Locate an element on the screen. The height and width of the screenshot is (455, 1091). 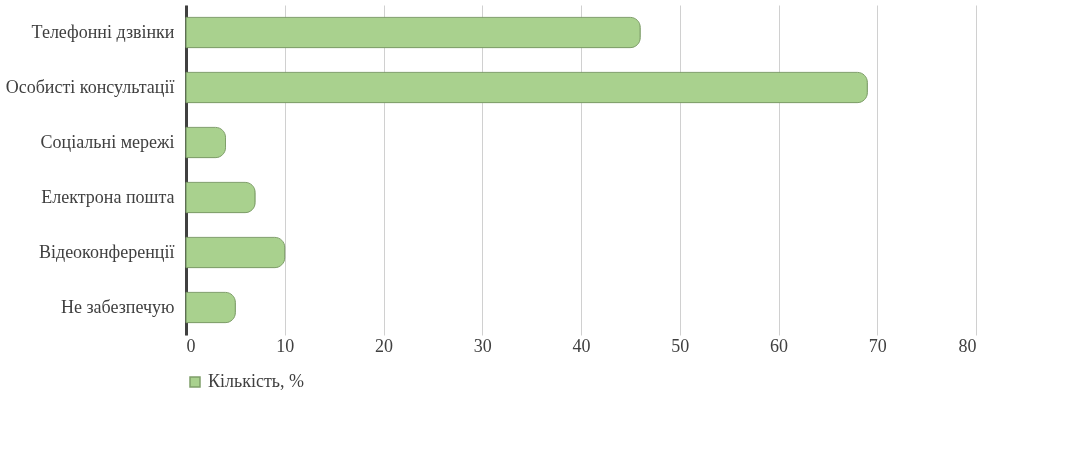
y-tick-label: Соціальні мережі is located at coordinates (107, 141).